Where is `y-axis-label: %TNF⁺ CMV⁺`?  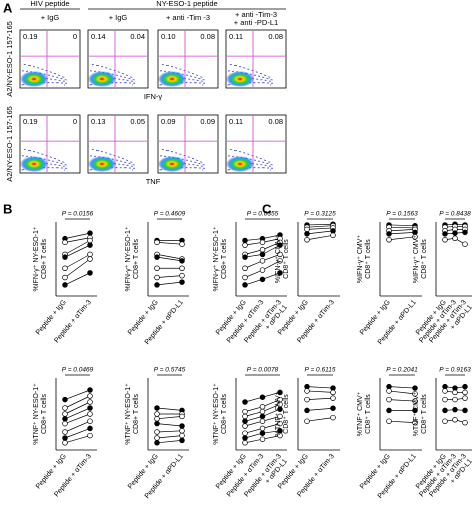
y-axis-label: %TNF⁺ CMV⁺ is located at coordinates (278, 413).